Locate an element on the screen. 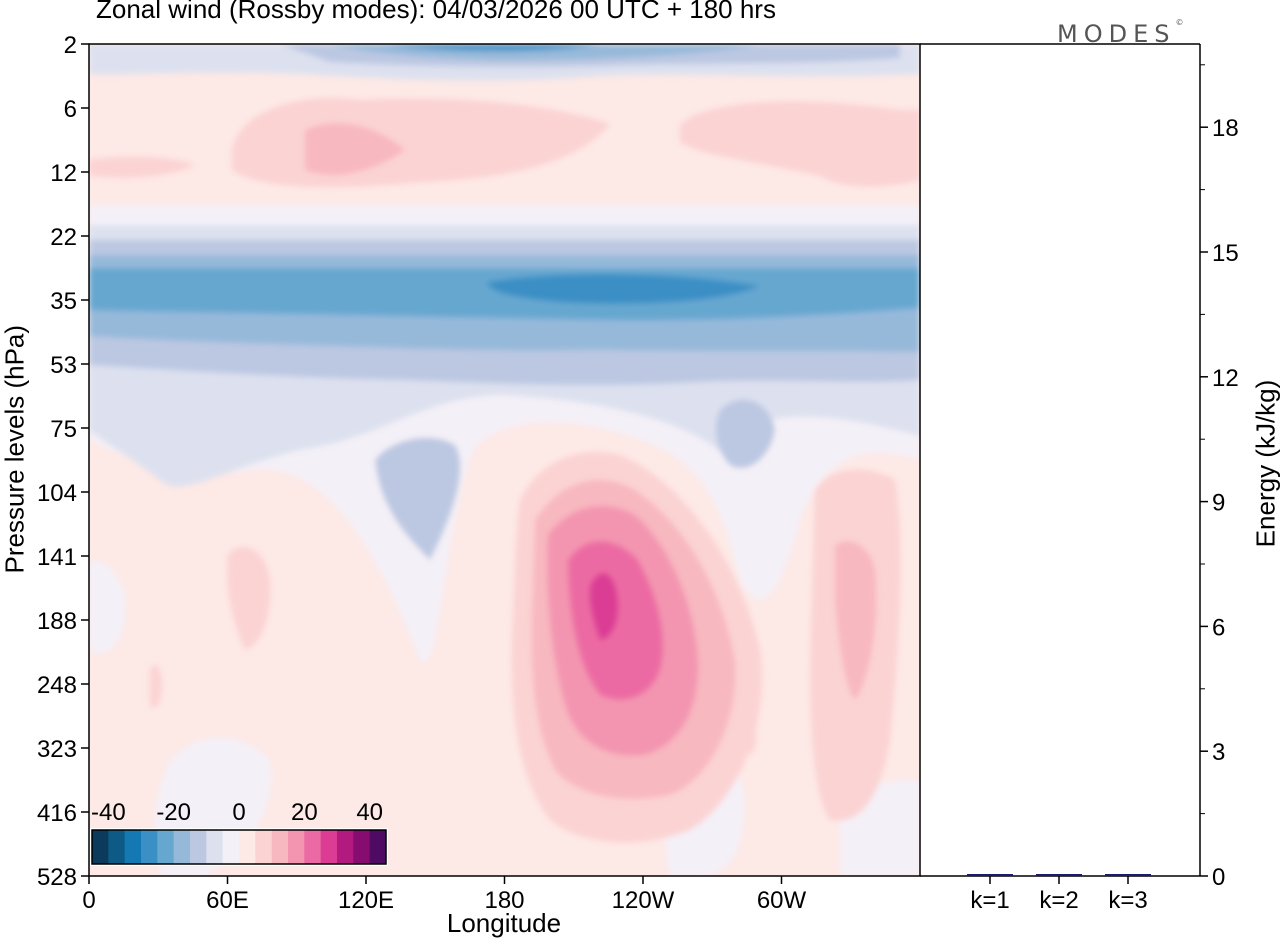 The height and width of the screenshot is (942, 1280). energy-tick-label: 6 is located at coordinates (1218, 627).